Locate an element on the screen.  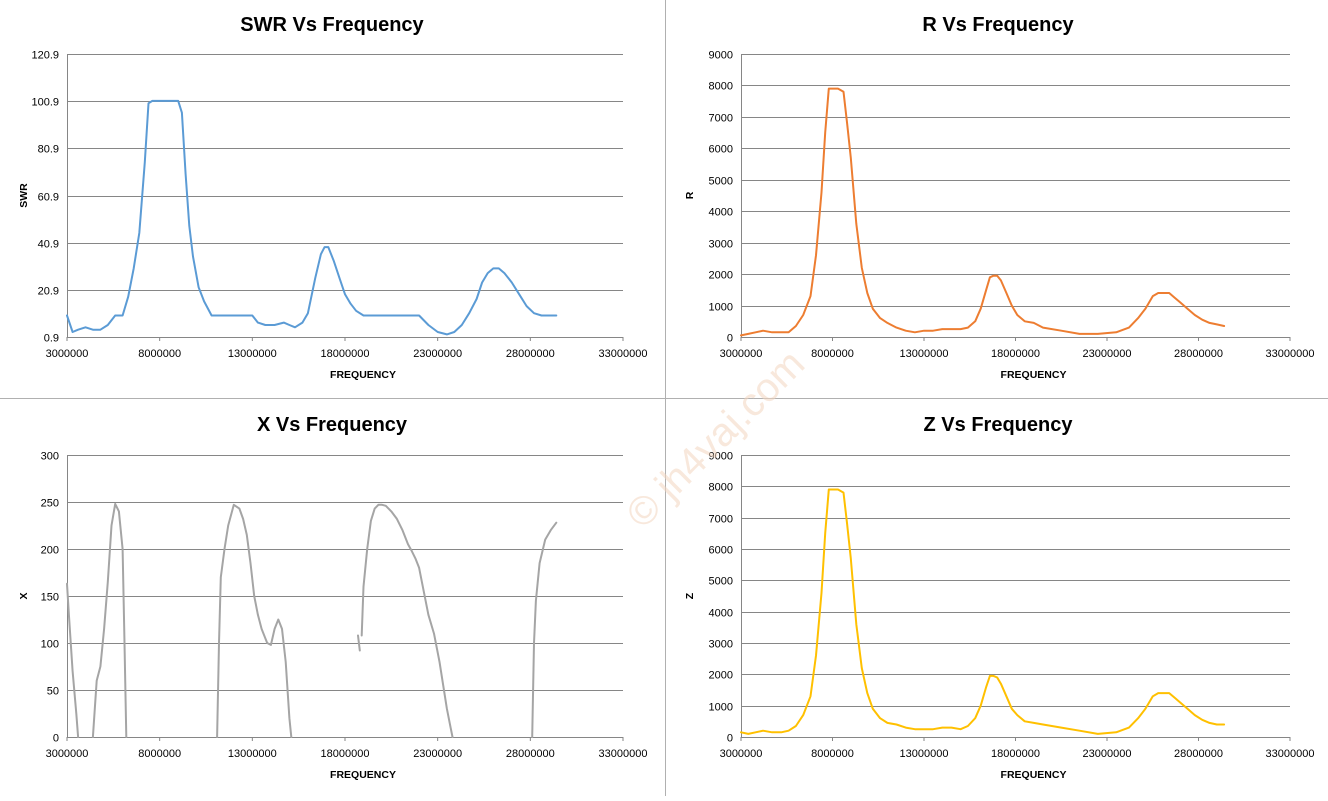
z-x-tick-label: 3000000 is located at coordinates (741, 754).